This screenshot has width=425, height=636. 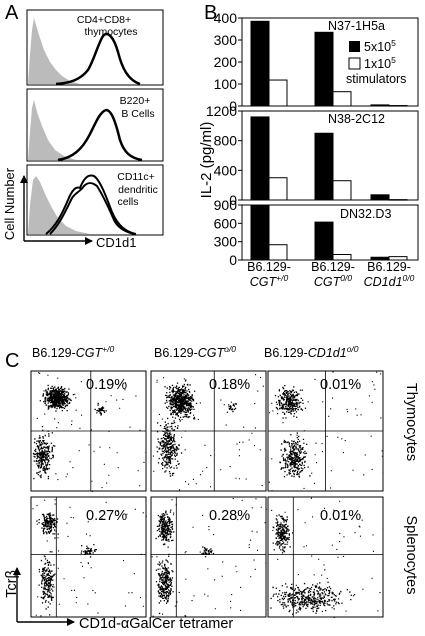 I want to click on category-label-1-prefix: B6.129-, so click(x=269, y=267).